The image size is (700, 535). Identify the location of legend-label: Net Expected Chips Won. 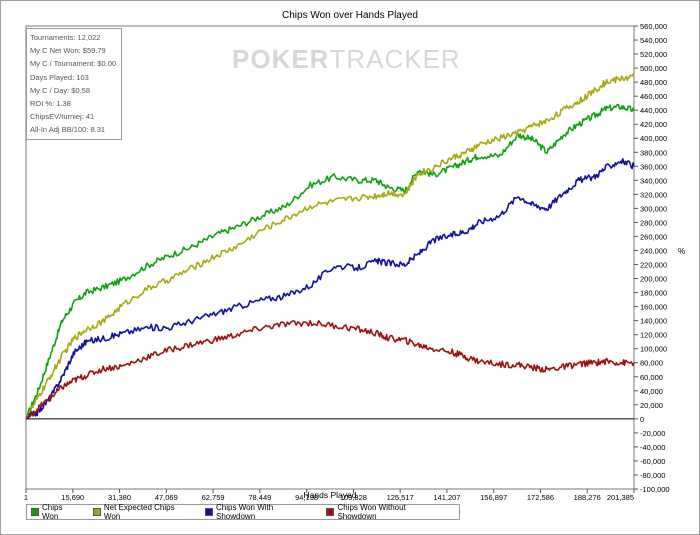
(139, 512).